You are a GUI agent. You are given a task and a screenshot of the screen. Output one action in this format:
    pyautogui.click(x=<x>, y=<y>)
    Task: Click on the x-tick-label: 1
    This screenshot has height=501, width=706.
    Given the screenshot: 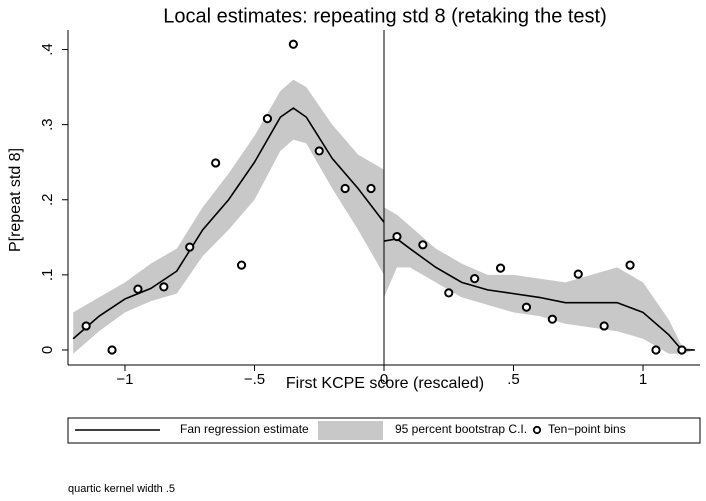 What is the action you would take?
    pyautogui.click(x=643, y=379)
    